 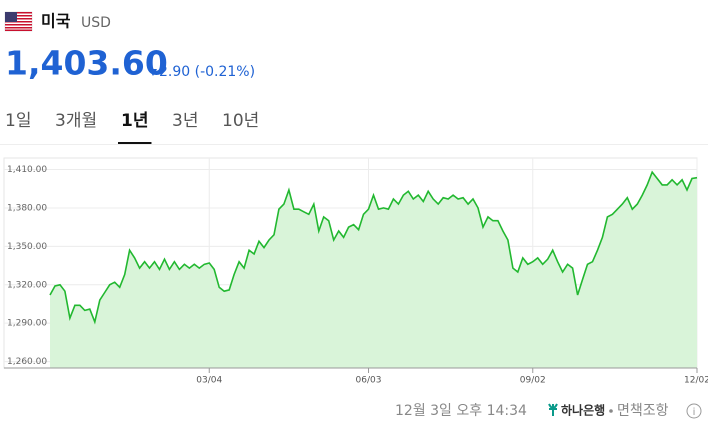 I want to click on country: 미국, so click(x=56, y=21).